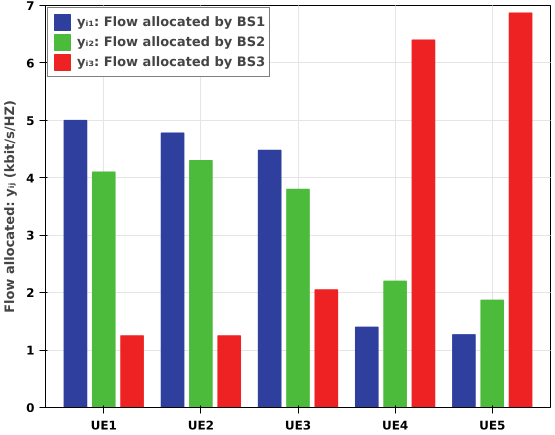  What do you see at coordinates (30, 63) in the screenshot?
I see `y-tick-label: 6` at bounding box center [30, 63].